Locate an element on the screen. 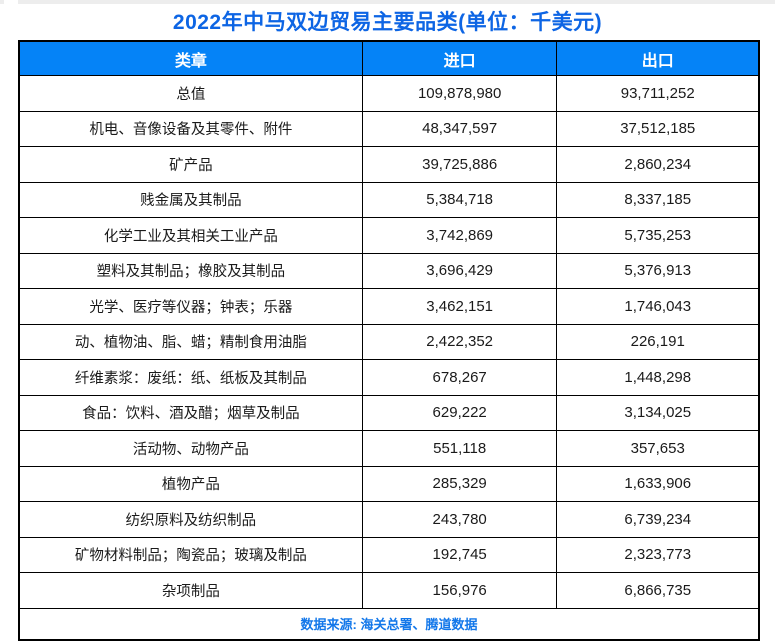 This screenshot has height=641, width=775. category-cell: 矿产品 is located at coordinates (190, 164).